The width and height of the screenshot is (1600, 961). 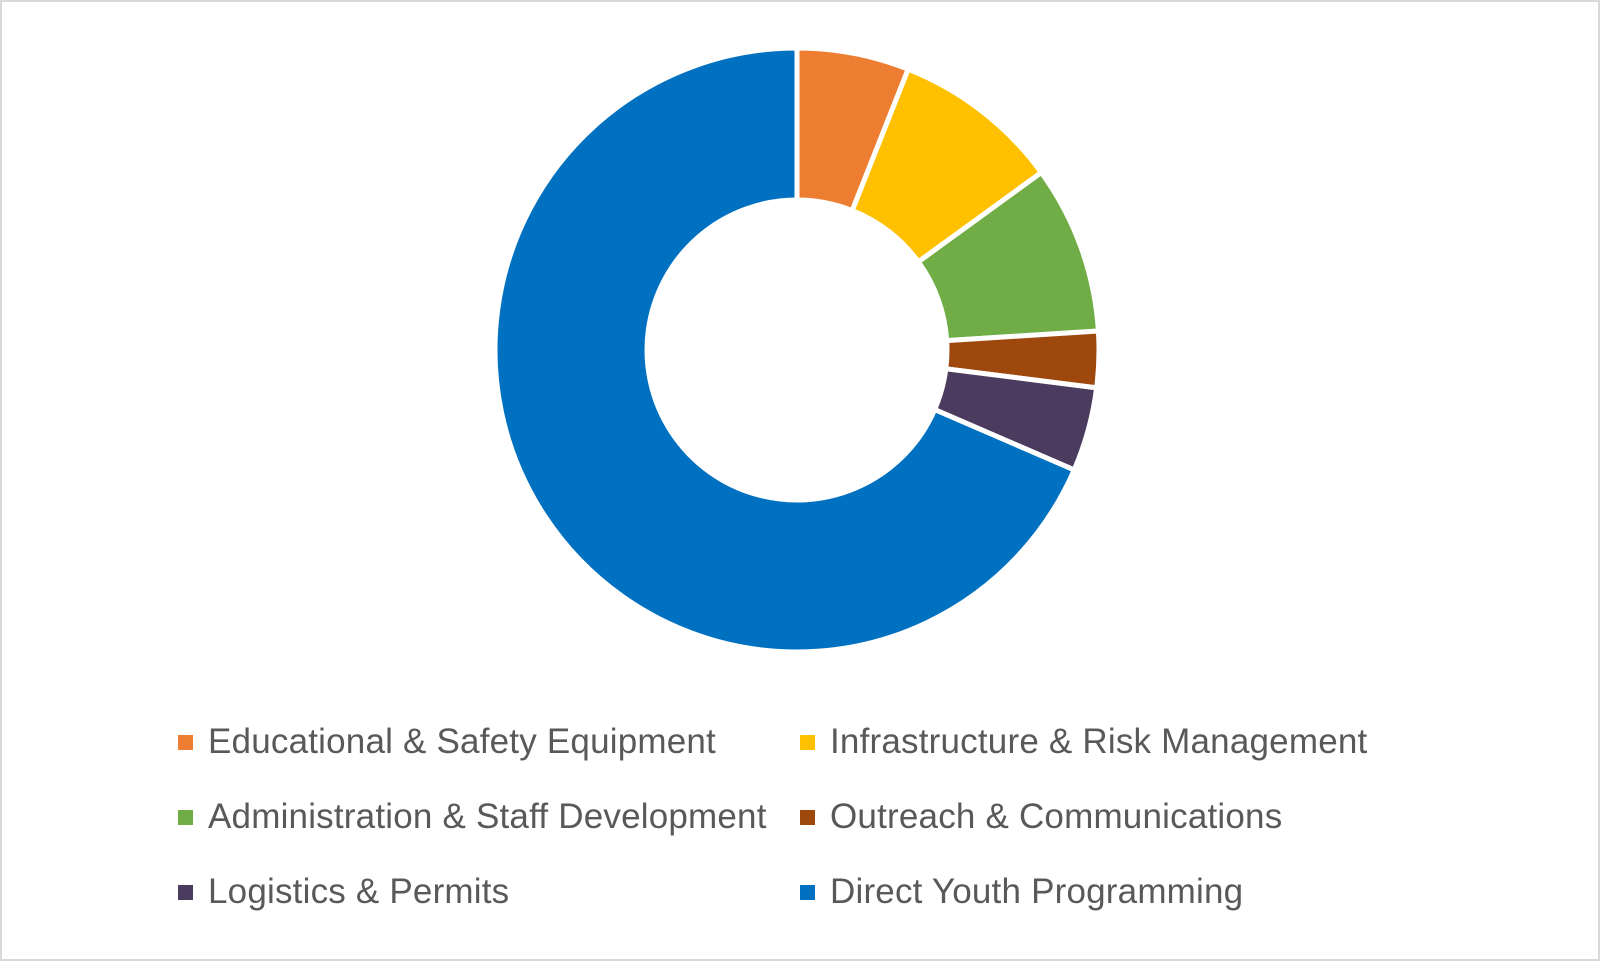 What do you see at coordinates (807, 742) in the screenshot?
I see `legend-swatch-infrastructure-risk-management` at bounding box center [807, 742].